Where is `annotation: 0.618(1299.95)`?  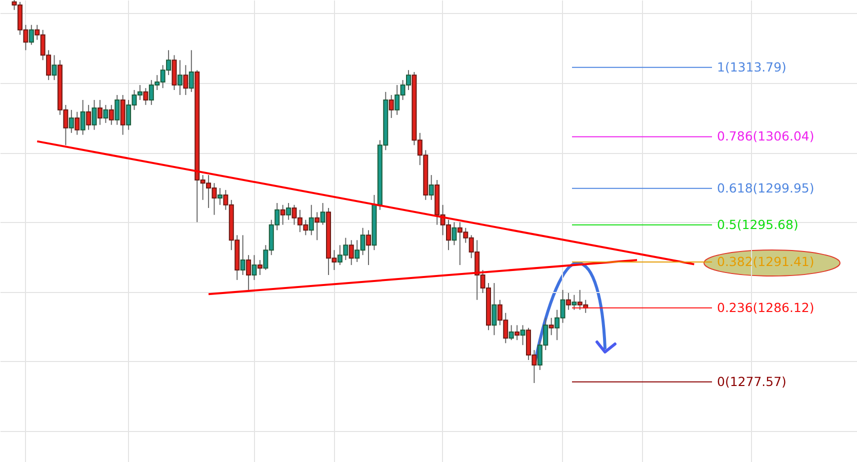 annotation: 0.618(1299.95) is located at coordinates (765, 188).